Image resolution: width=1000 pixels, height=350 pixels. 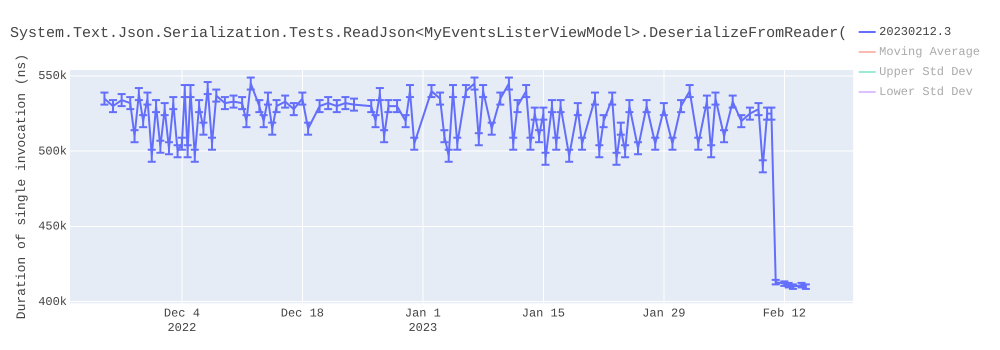 What do you see at coordinates (52, 151) in the screenshot?
I see `y-tick-label: 500k` at bounding box center [52, 151].